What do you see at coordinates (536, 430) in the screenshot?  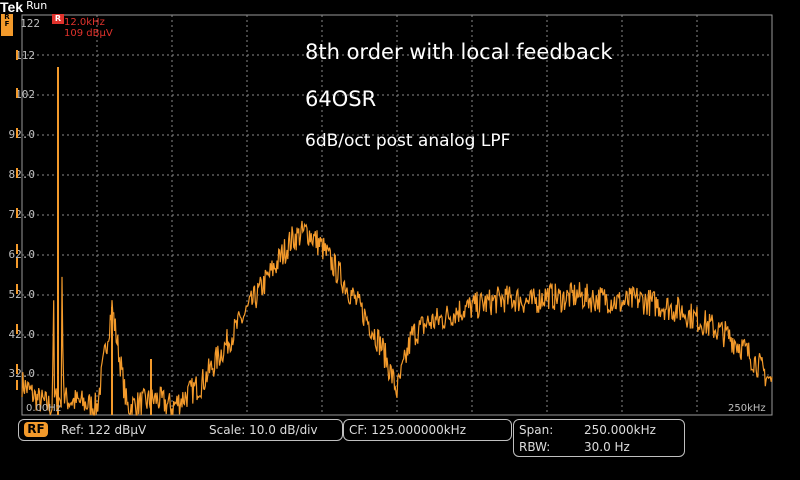 I see `span-label: Span:` at bounding box center [536, 430].